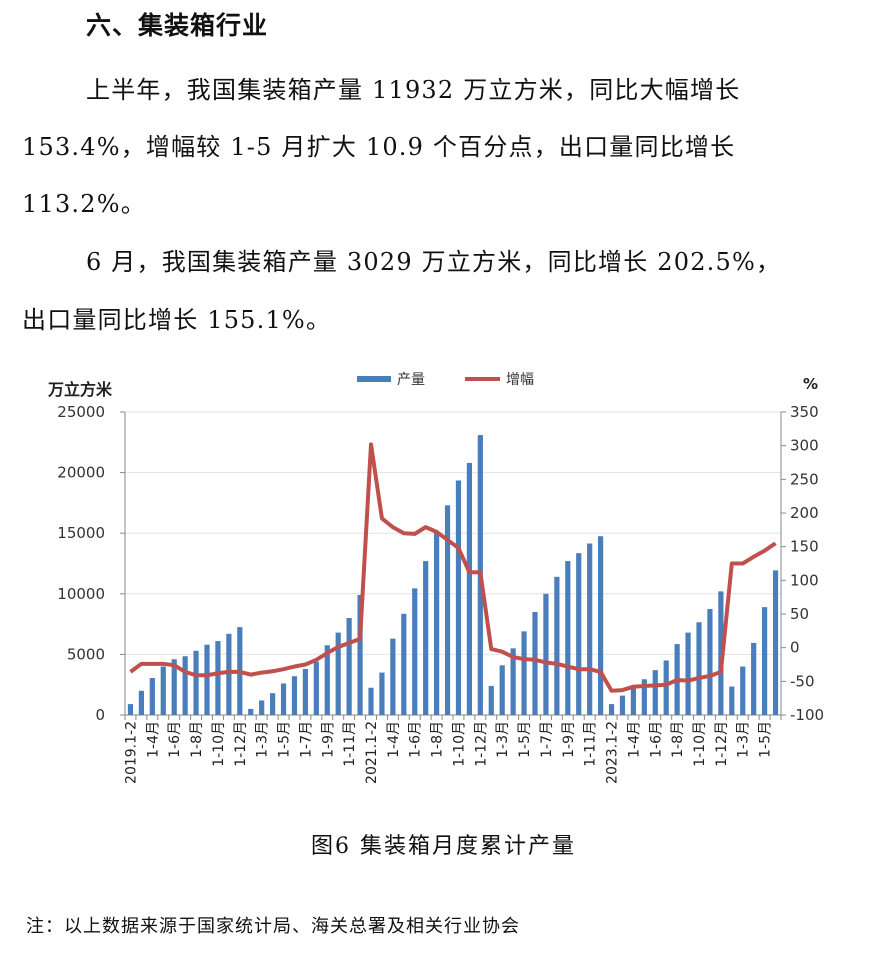  Describe the element at coordinates (153, 739) in the screenshot. I see `x-tick-label: 1-4月` at that location.